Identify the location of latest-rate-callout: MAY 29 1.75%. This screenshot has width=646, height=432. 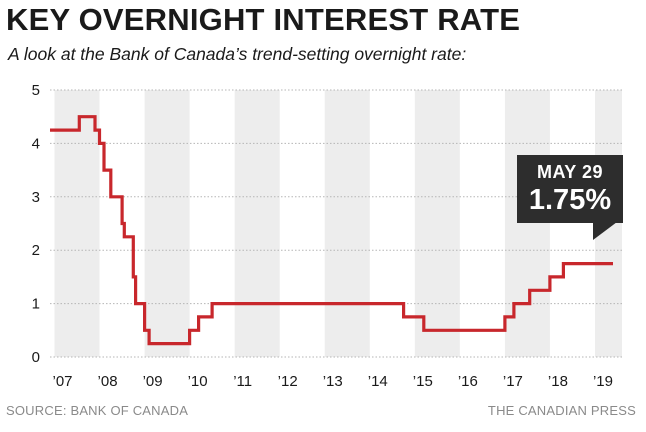
(570, 189).